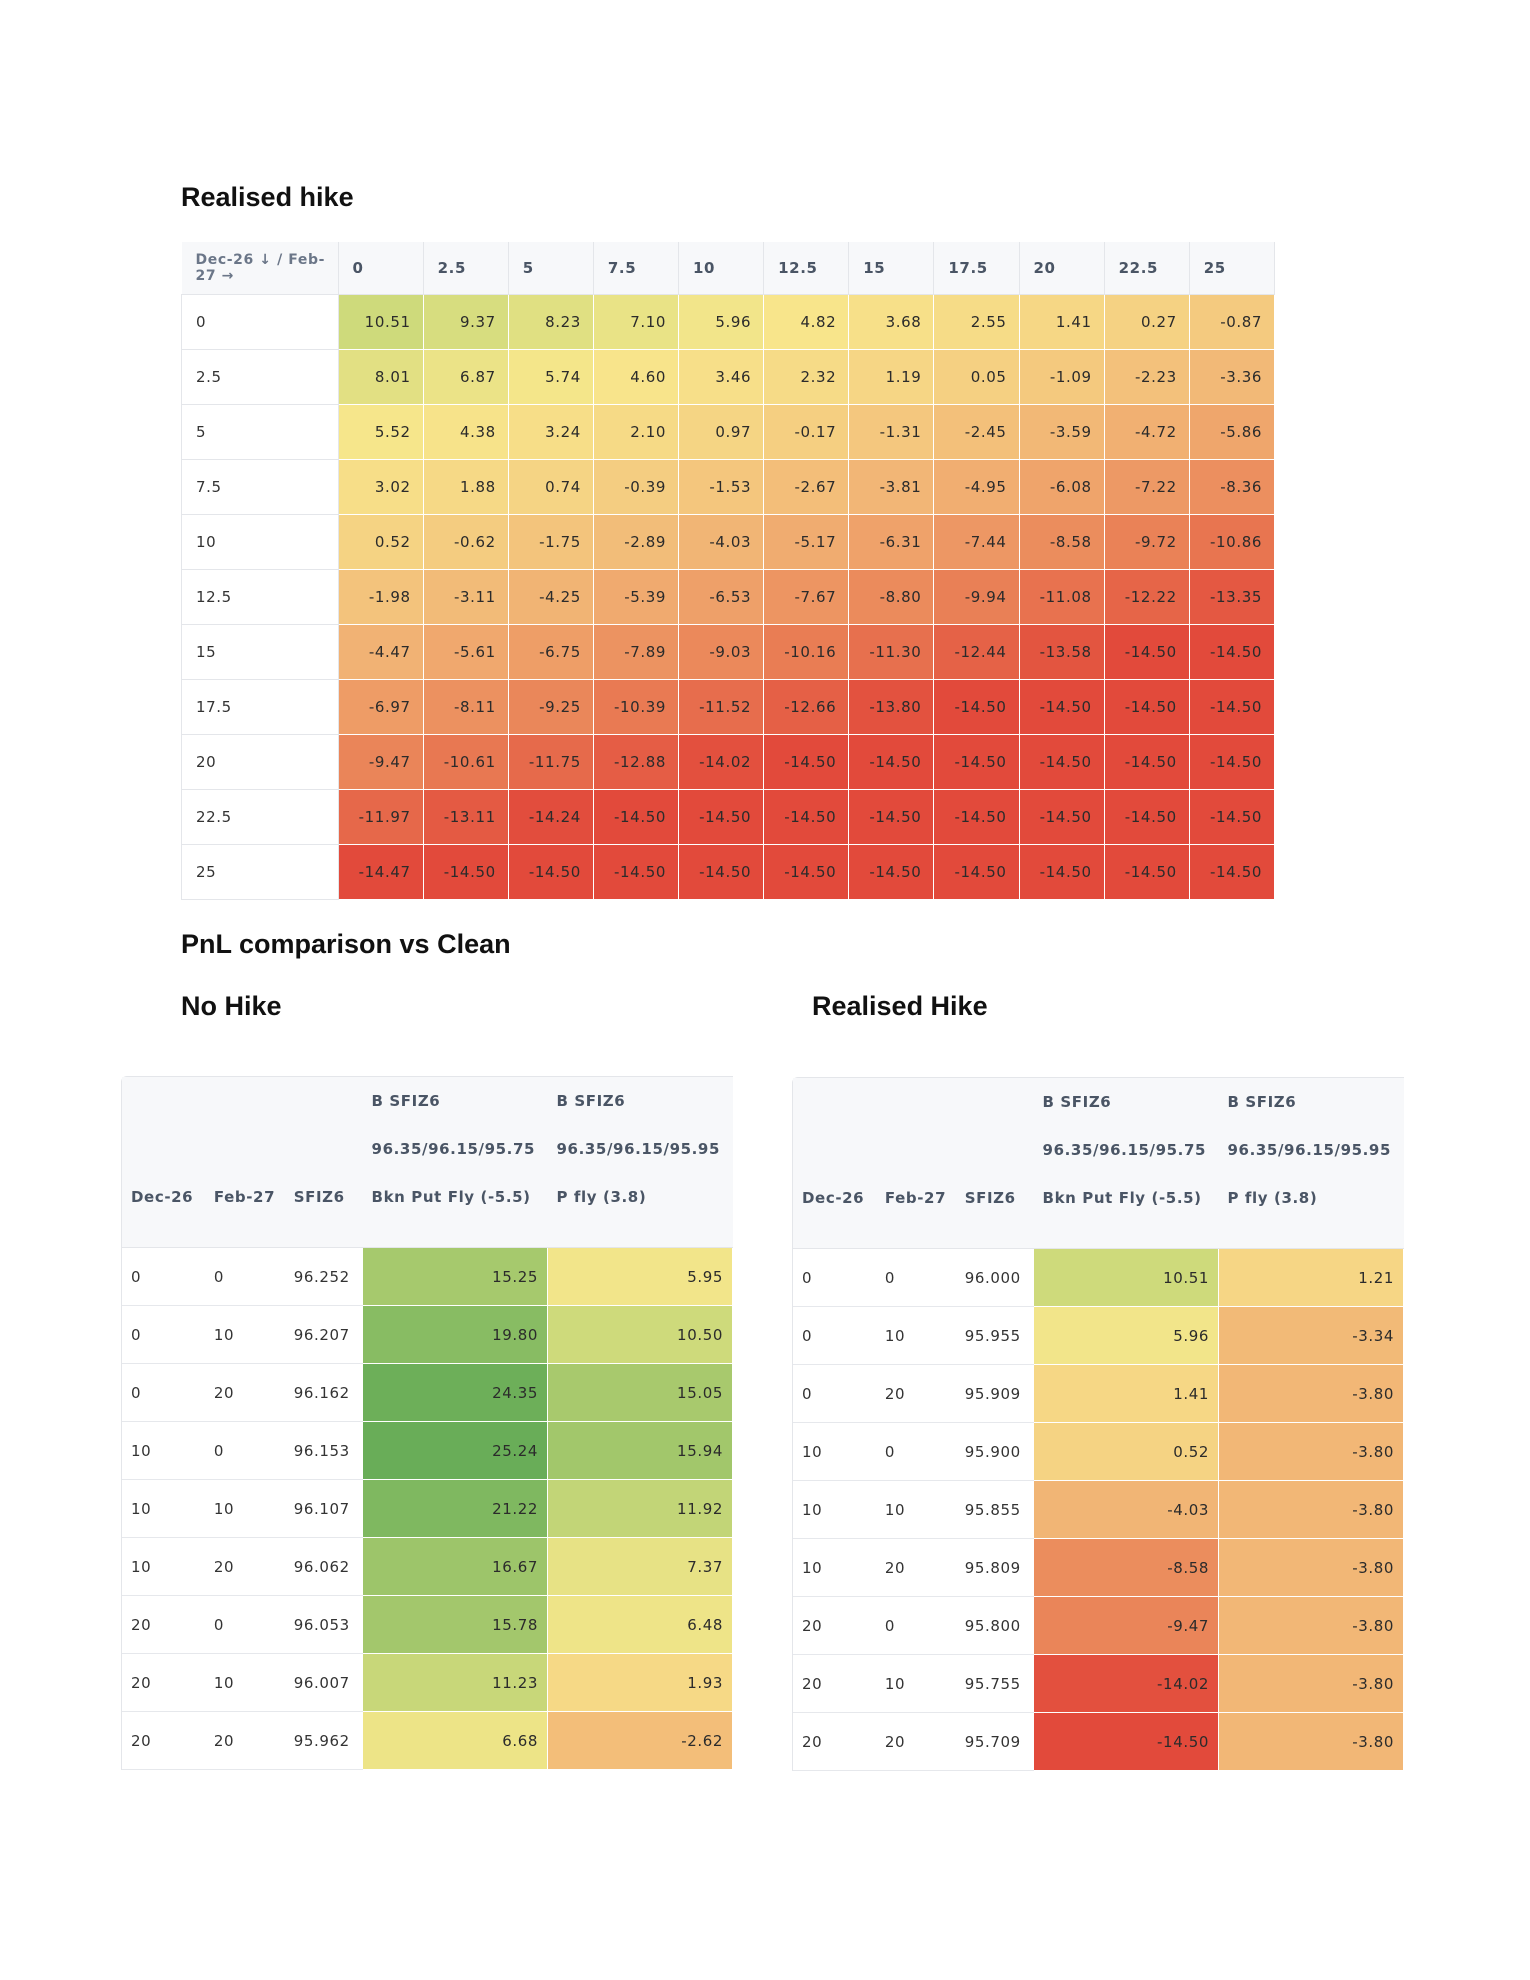  I want to click on heatmap-cell: -9.25, so click(551, 707).